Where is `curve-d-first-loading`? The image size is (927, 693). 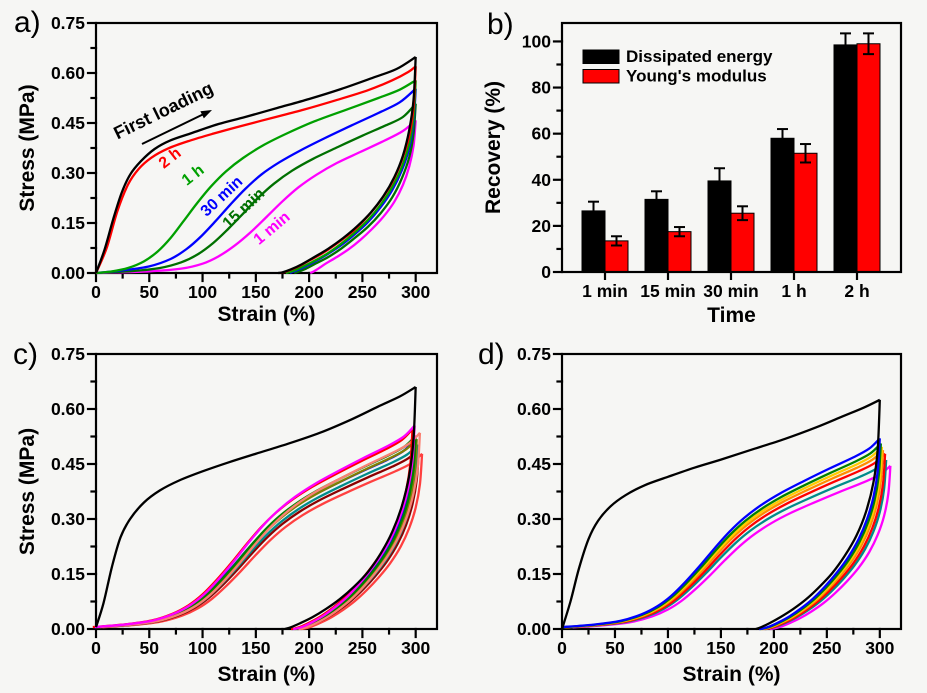
curve-d-first-loading is located at coordinates (720, 514).